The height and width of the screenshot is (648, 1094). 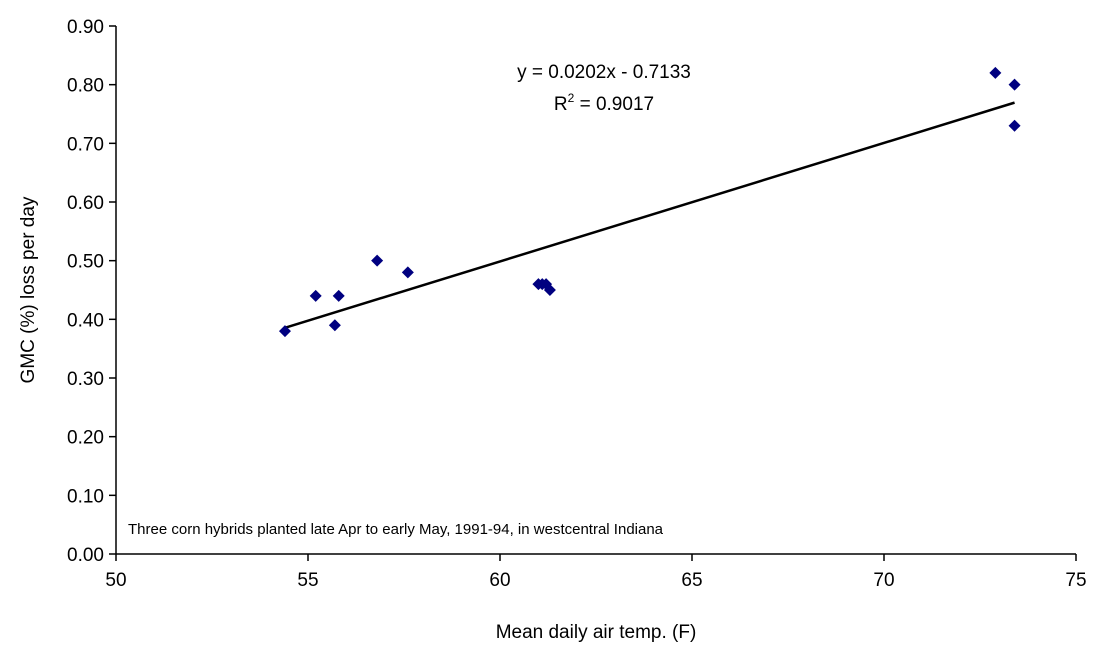 I want to click on y-ticks: 0.00 0.10 0.20 0.30 0.40 0.50 0.60 0.70 0.80 0.90, so click(x=91, y=291).